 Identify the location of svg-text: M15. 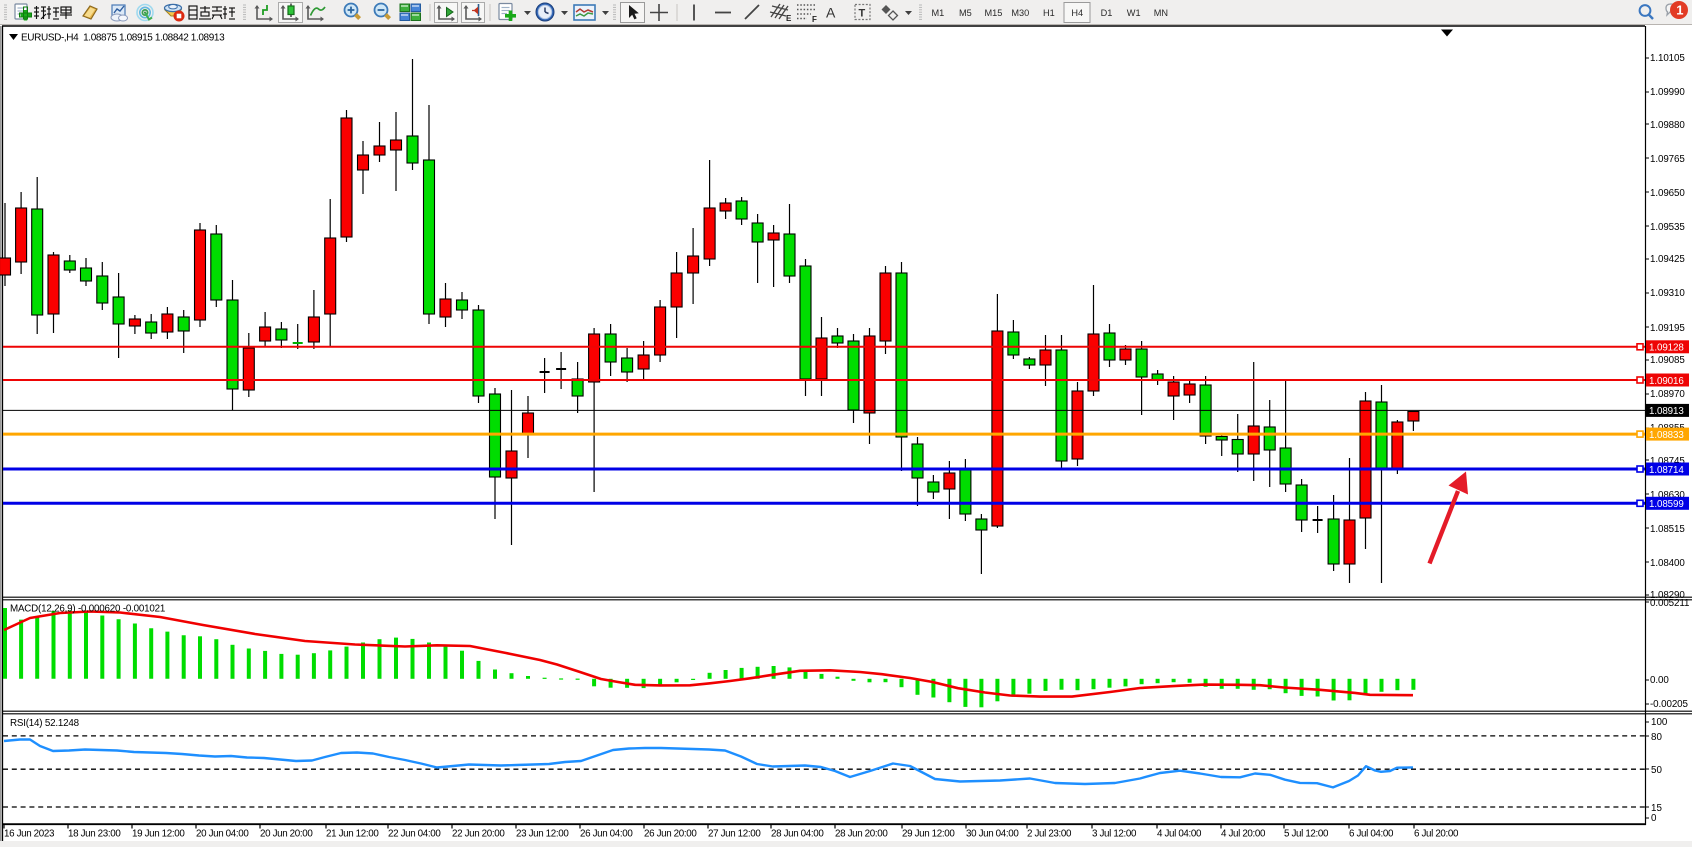
(994, 13).